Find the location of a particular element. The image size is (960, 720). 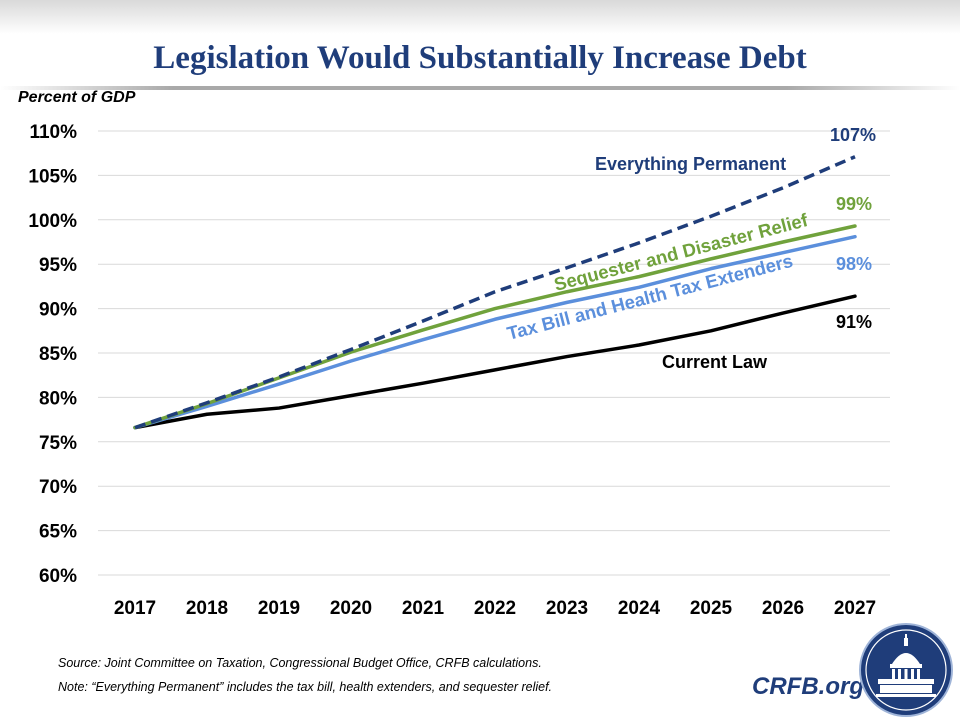

y-tick-label: 70% is located at coordinates (58, 487).